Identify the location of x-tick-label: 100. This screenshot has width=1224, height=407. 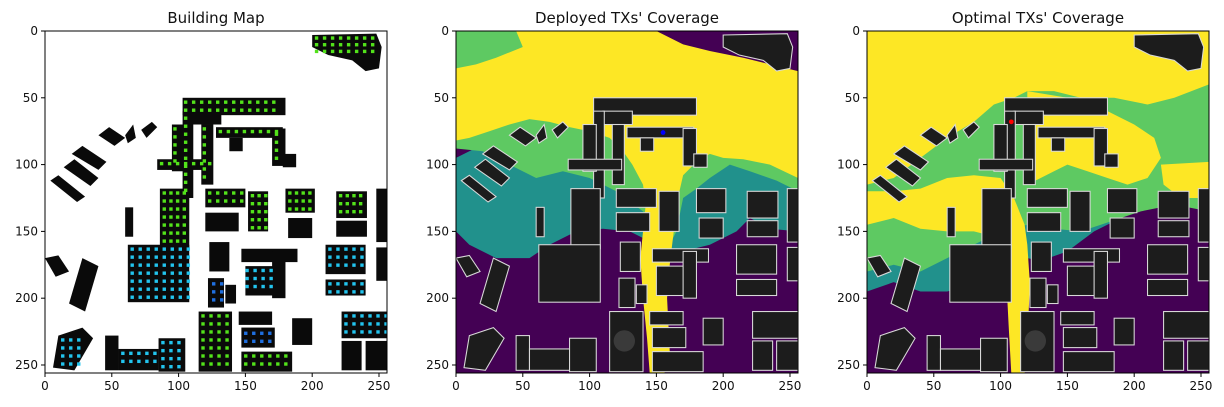
(178, 386).